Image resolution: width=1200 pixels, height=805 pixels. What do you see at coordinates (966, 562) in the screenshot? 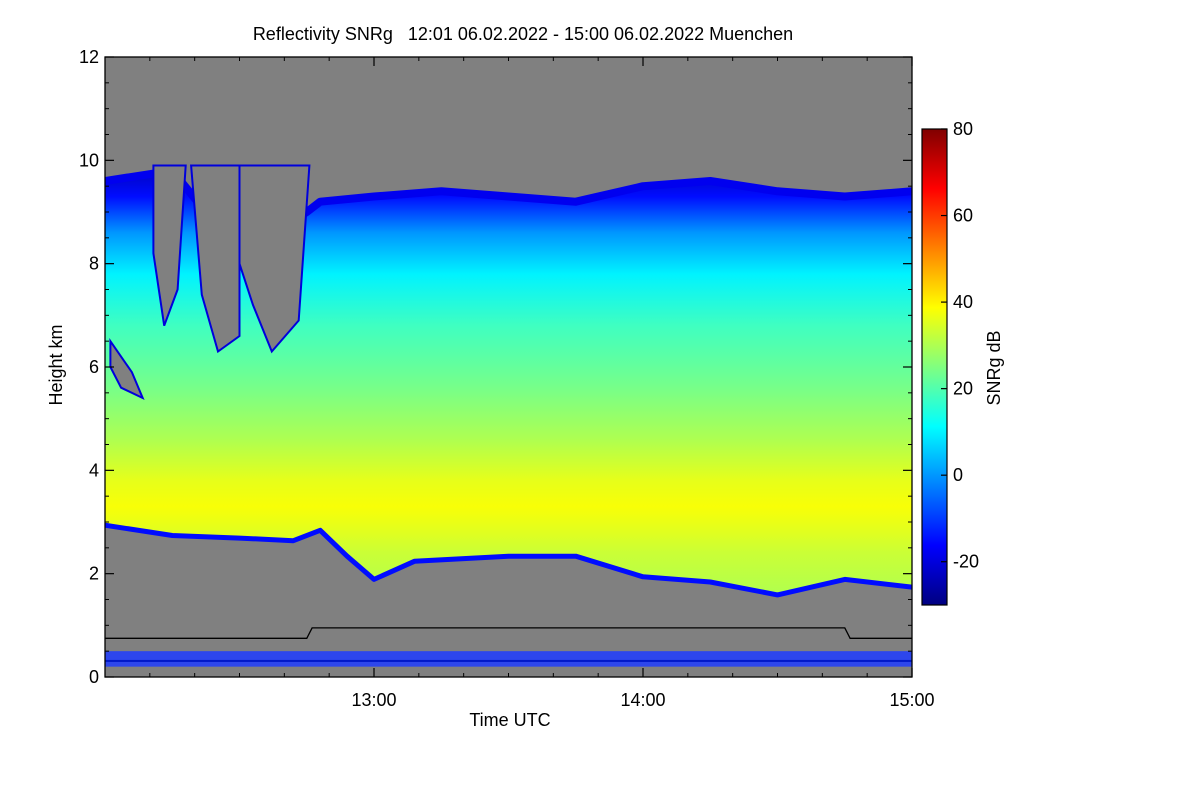
I see `colorbar-tick-label: -20` at bounding box center [966, 562].